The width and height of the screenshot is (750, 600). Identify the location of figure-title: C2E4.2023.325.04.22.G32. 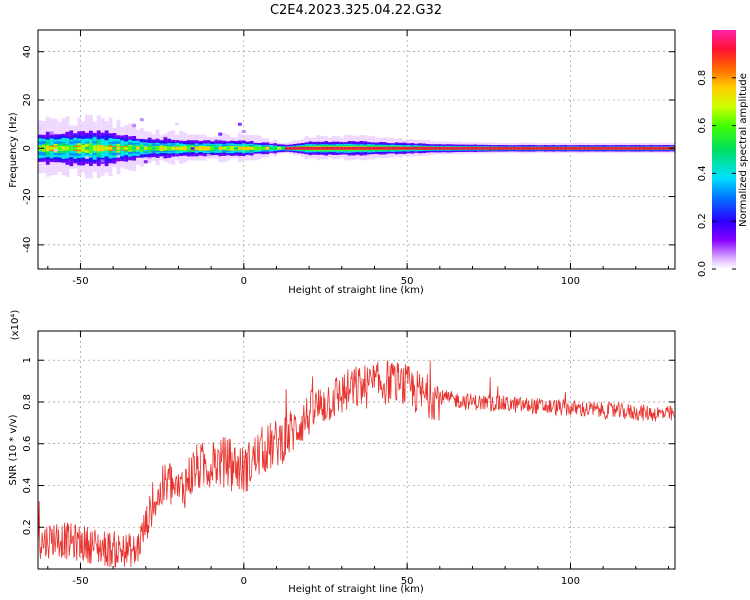
(356, 10).